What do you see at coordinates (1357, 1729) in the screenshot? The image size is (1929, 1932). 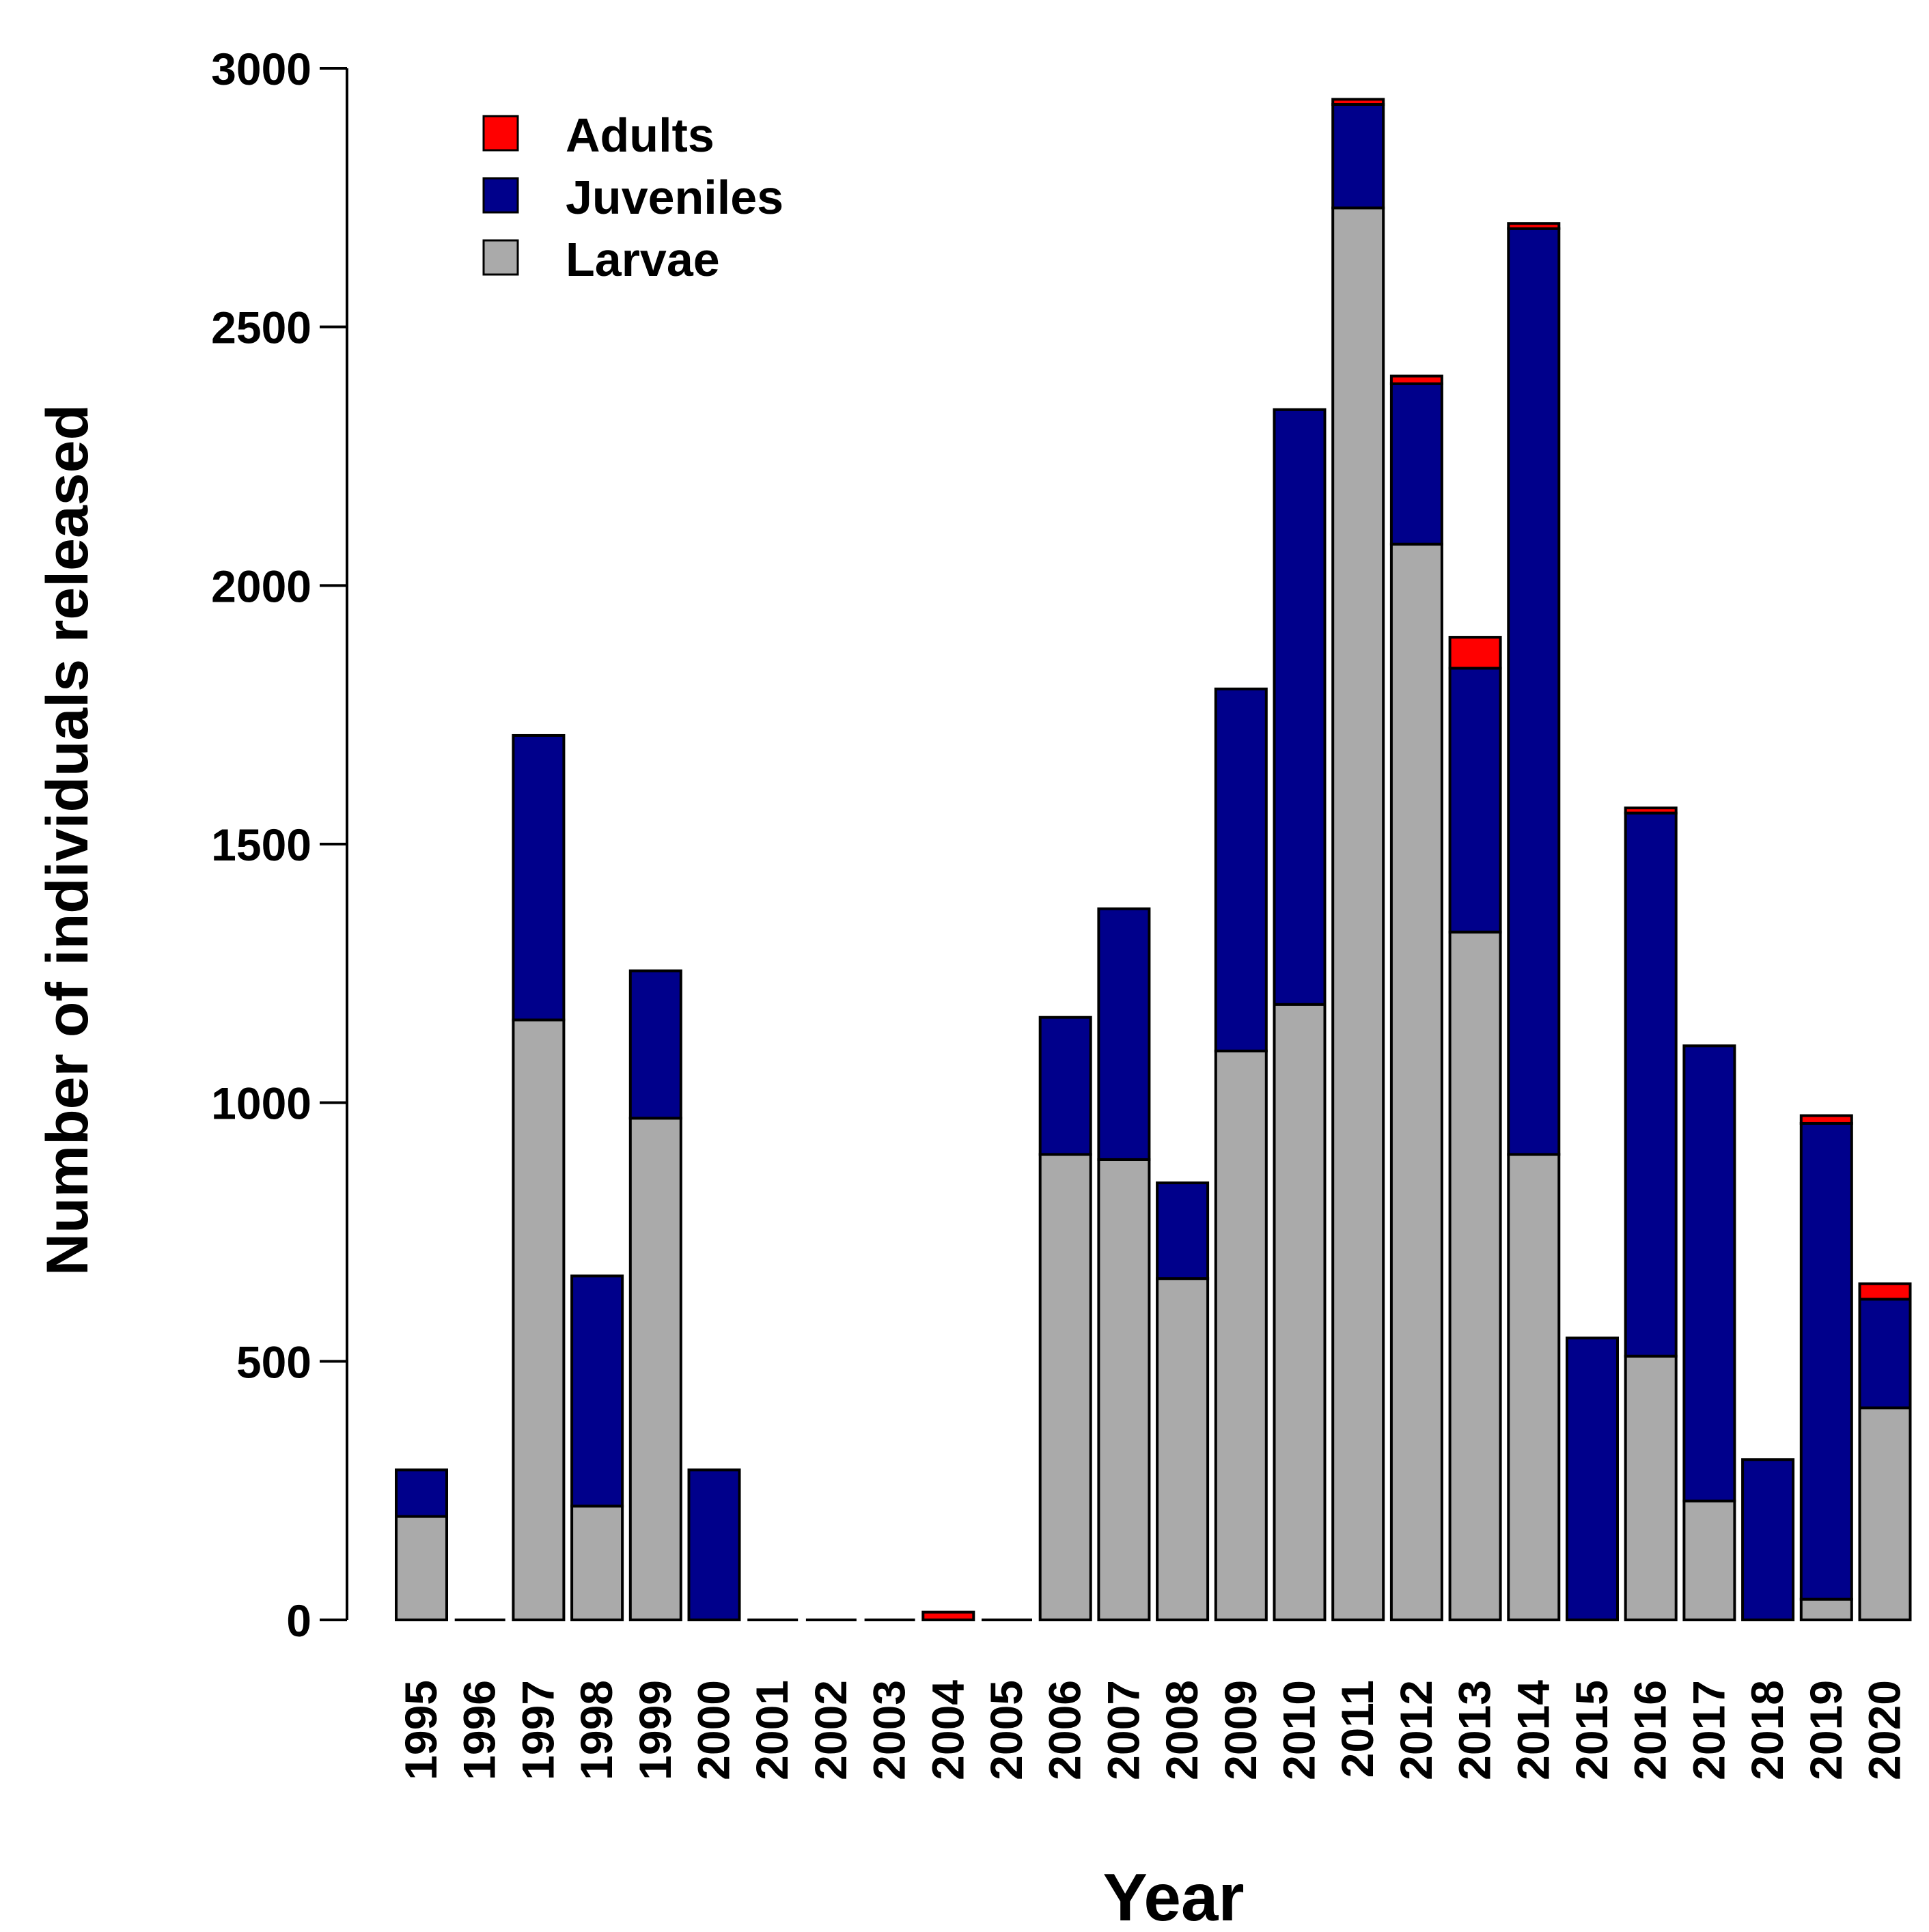 I see `x-tick-label: 2011` at bounding box center [1357, 1729].